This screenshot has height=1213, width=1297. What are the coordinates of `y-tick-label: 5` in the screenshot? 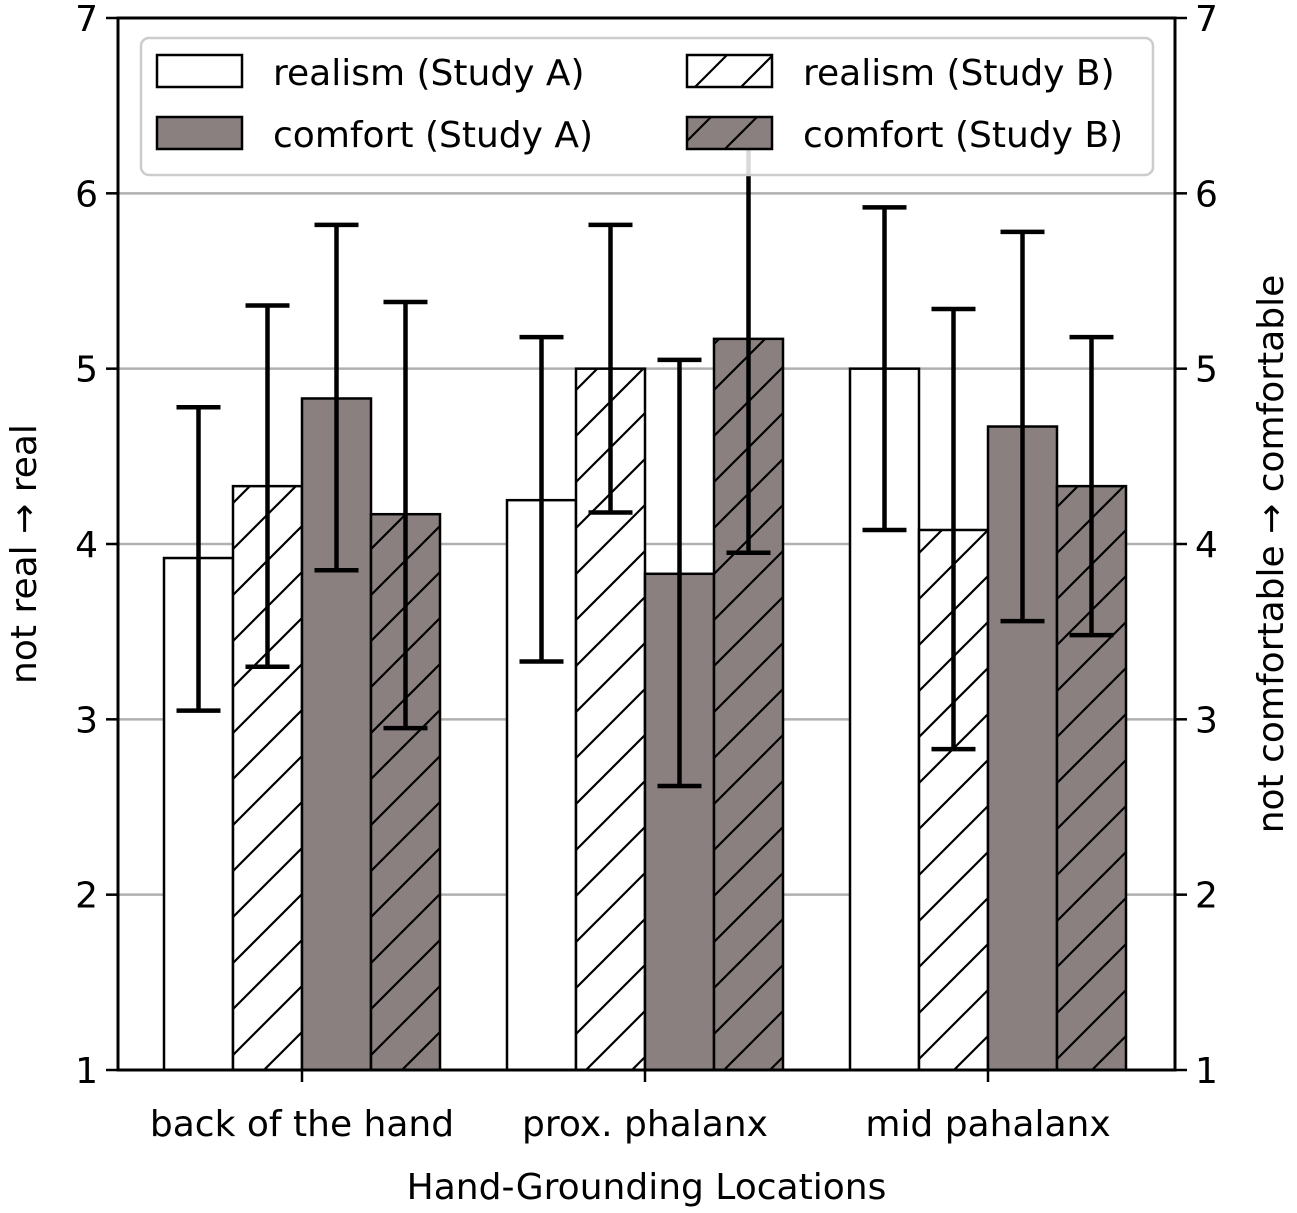 It's located at (86, 370).